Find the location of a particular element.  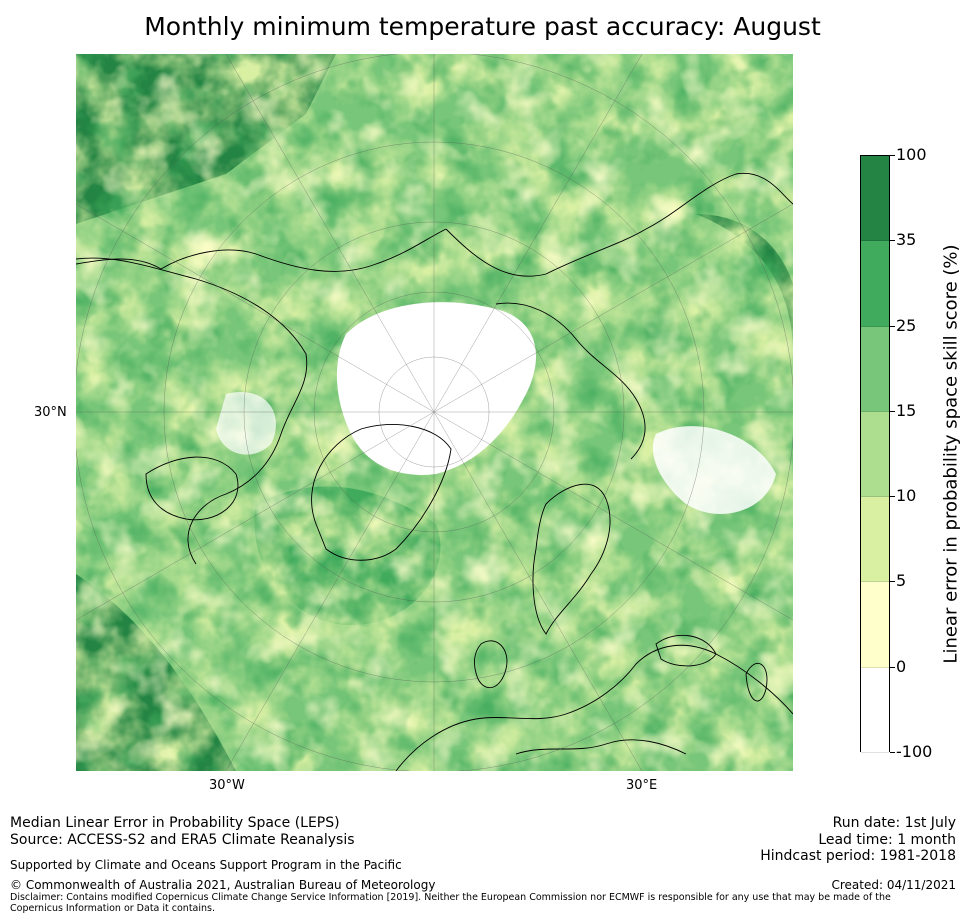

footer-run-date: Run date: 1st July is located at coordinates (894, 823).